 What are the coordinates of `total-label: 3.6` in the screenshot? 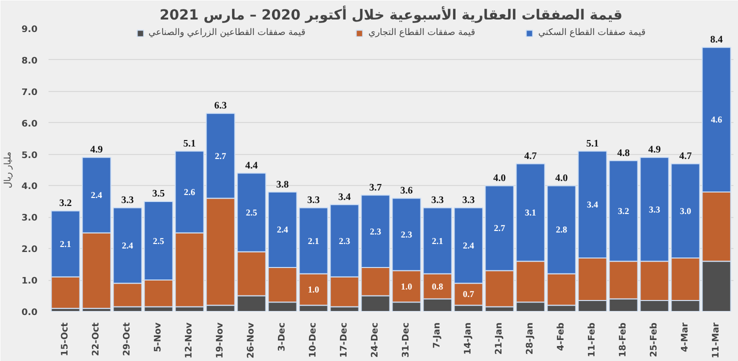 It's located at (406, 191).